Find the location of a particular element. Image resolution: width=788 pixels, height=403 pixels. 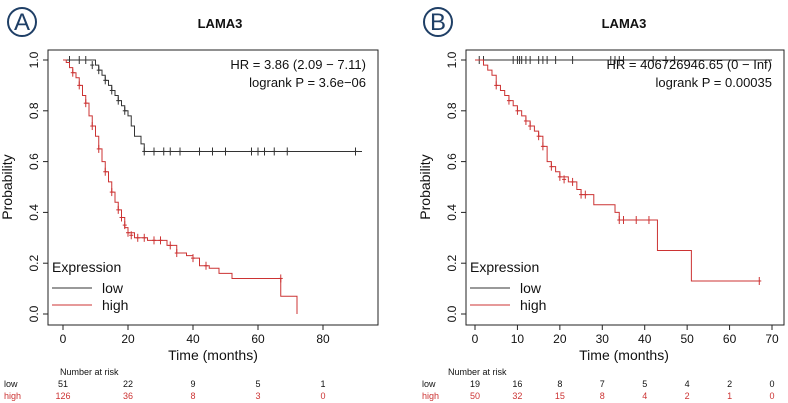

chart-a-legend-low: low is located at coordinates (113, 288).